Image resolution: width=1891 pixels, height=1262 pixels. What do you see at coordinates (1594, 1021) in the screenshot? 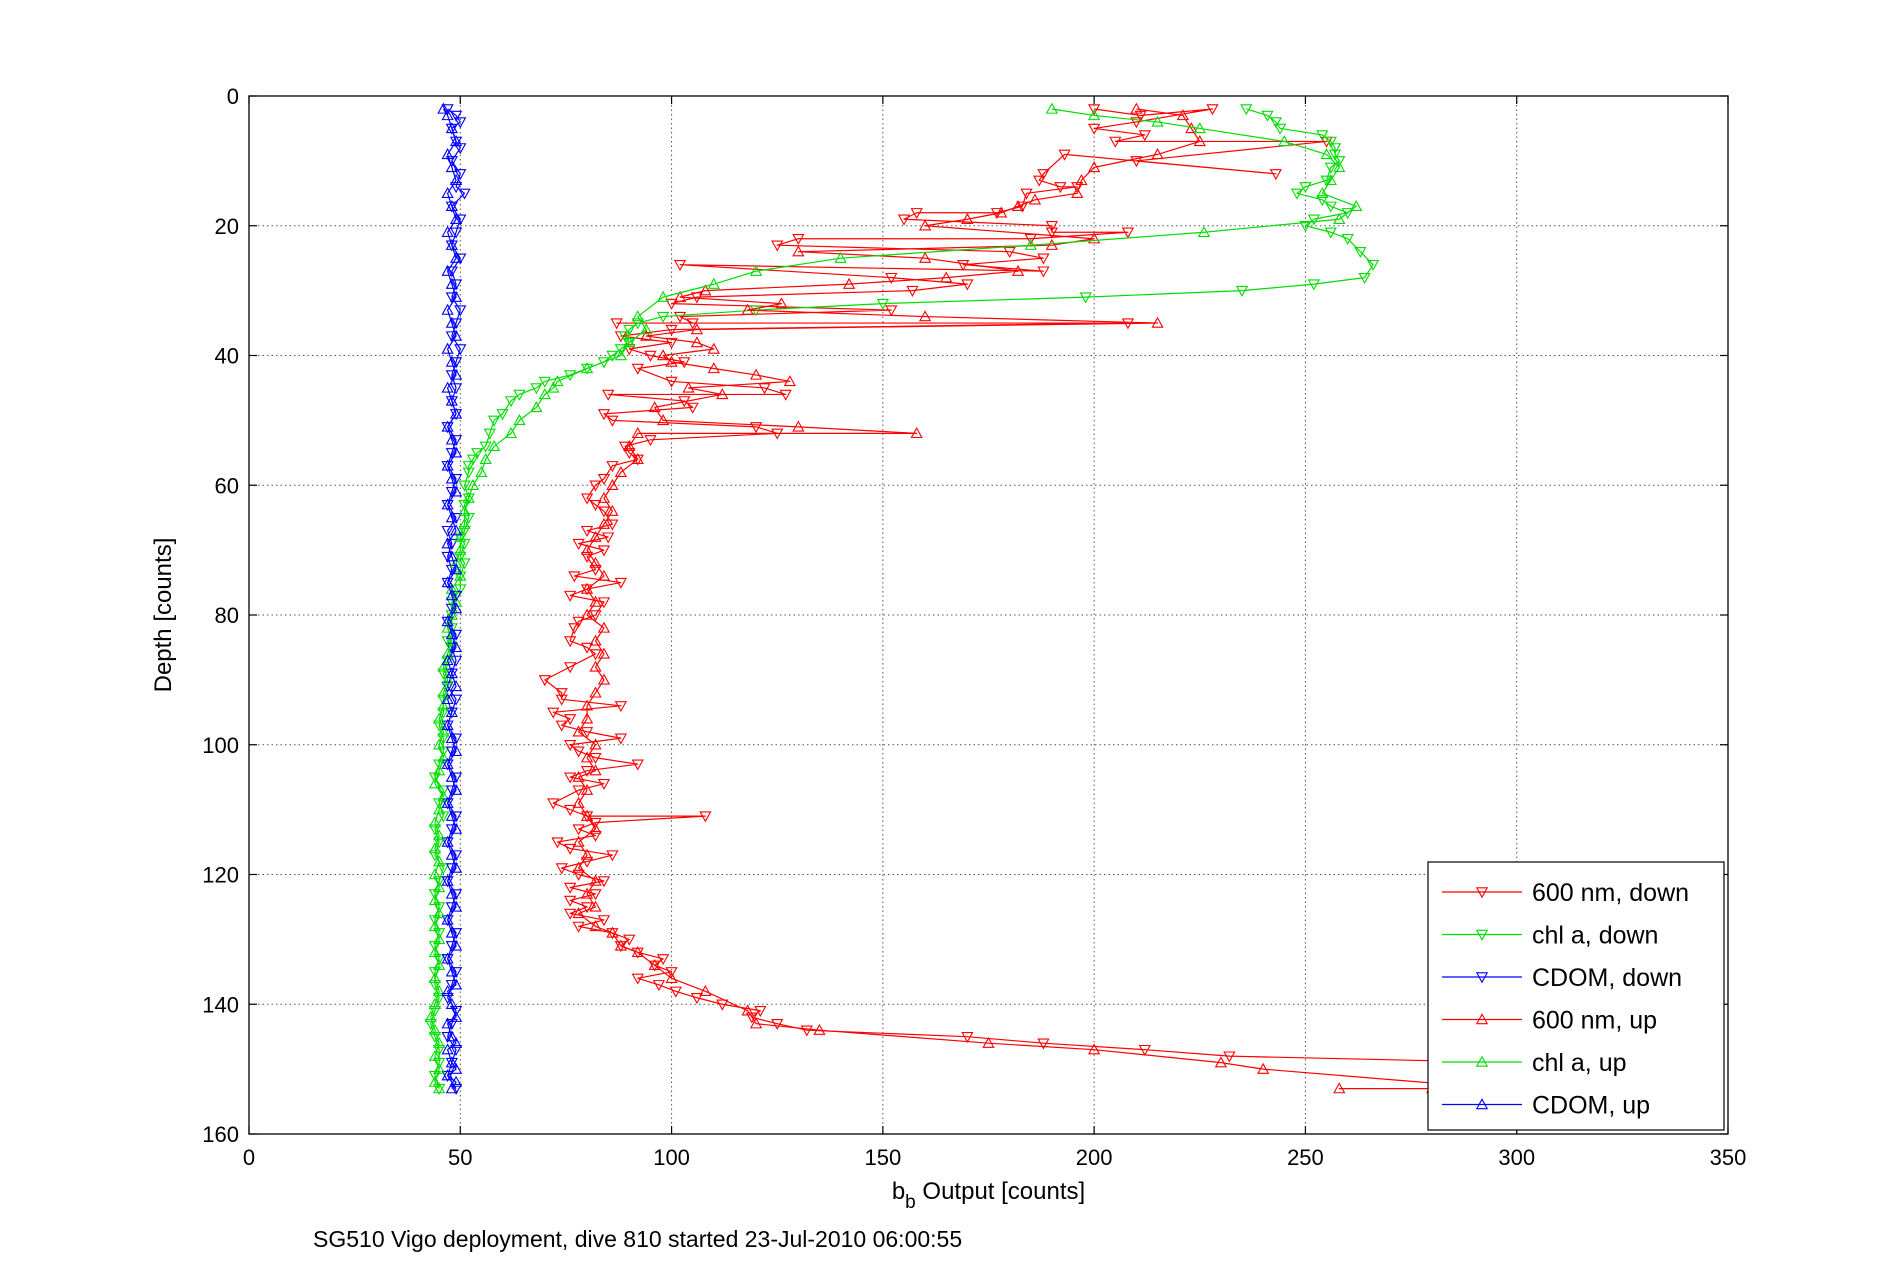
I see `legend-label: 600 nm, up` at bounding box center [1594, 1021].